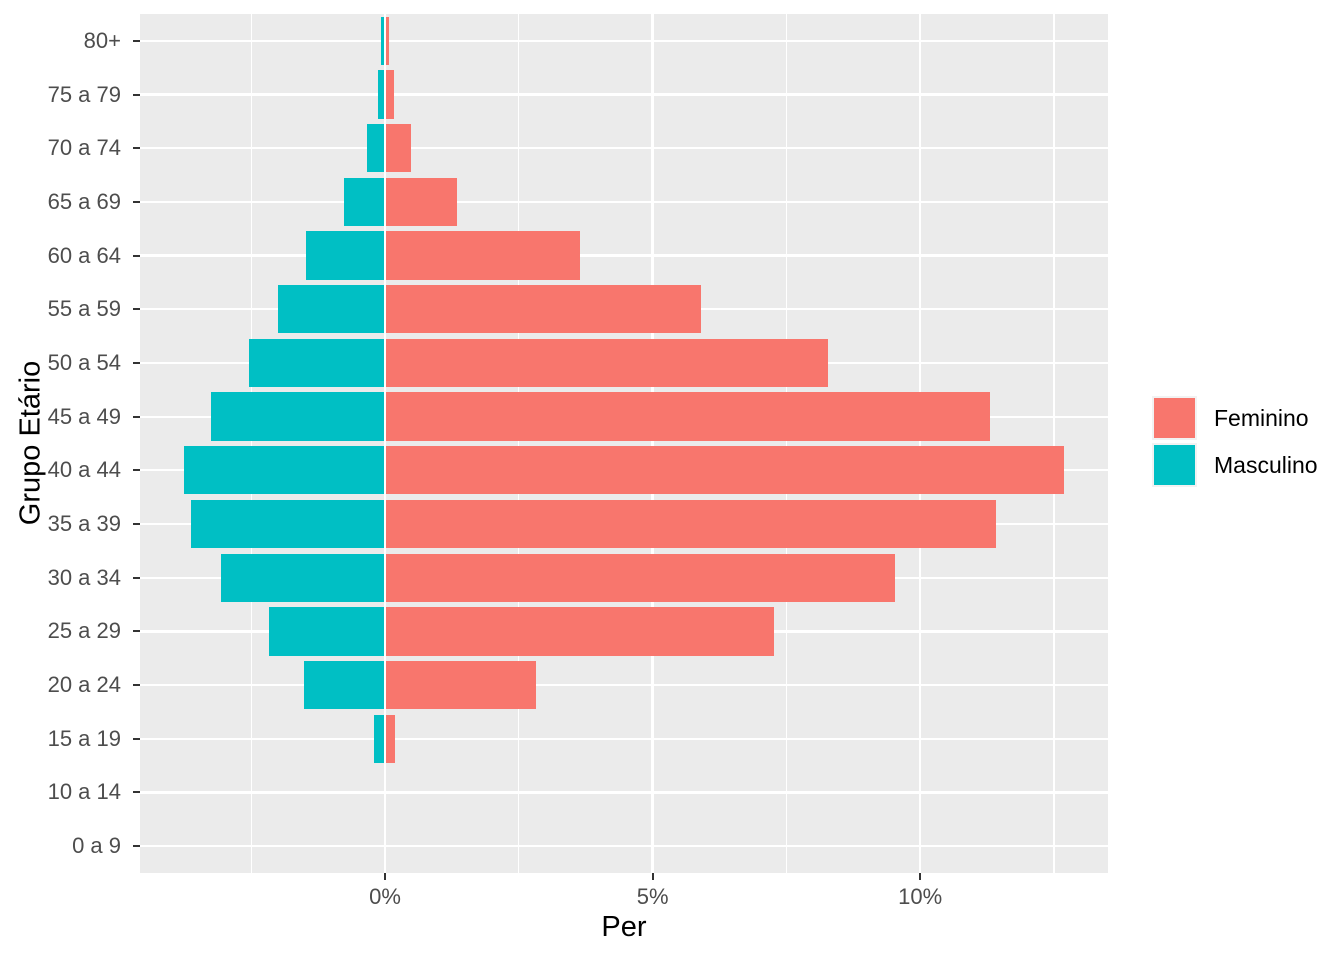  Describe the element at coordinates (1235, 441) in the screenshot. I see `legend: Feminino Masculino` at that location.